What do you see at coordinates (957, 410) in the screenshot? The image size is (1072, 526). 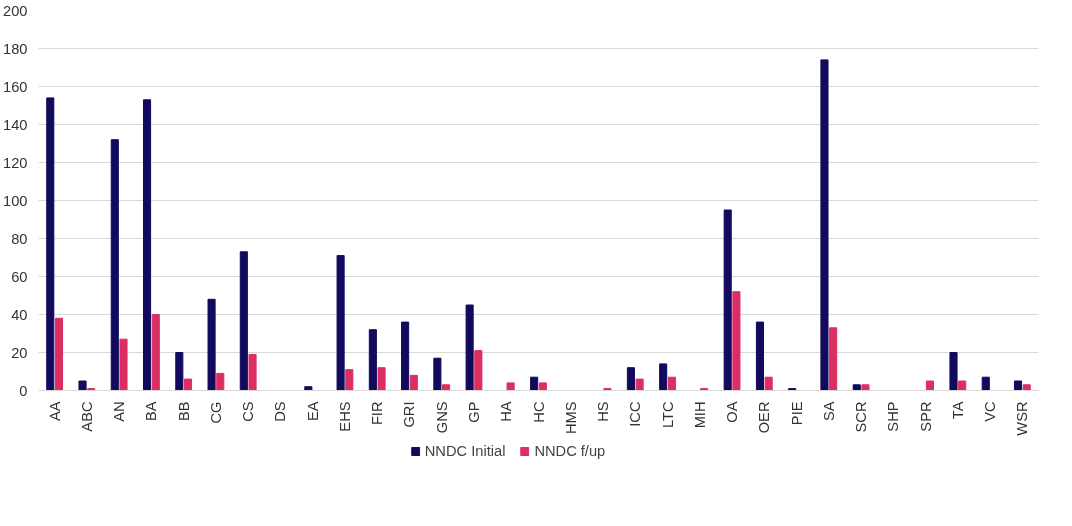 I see `x-tick-label: TA` at bounding box center [957, 410].